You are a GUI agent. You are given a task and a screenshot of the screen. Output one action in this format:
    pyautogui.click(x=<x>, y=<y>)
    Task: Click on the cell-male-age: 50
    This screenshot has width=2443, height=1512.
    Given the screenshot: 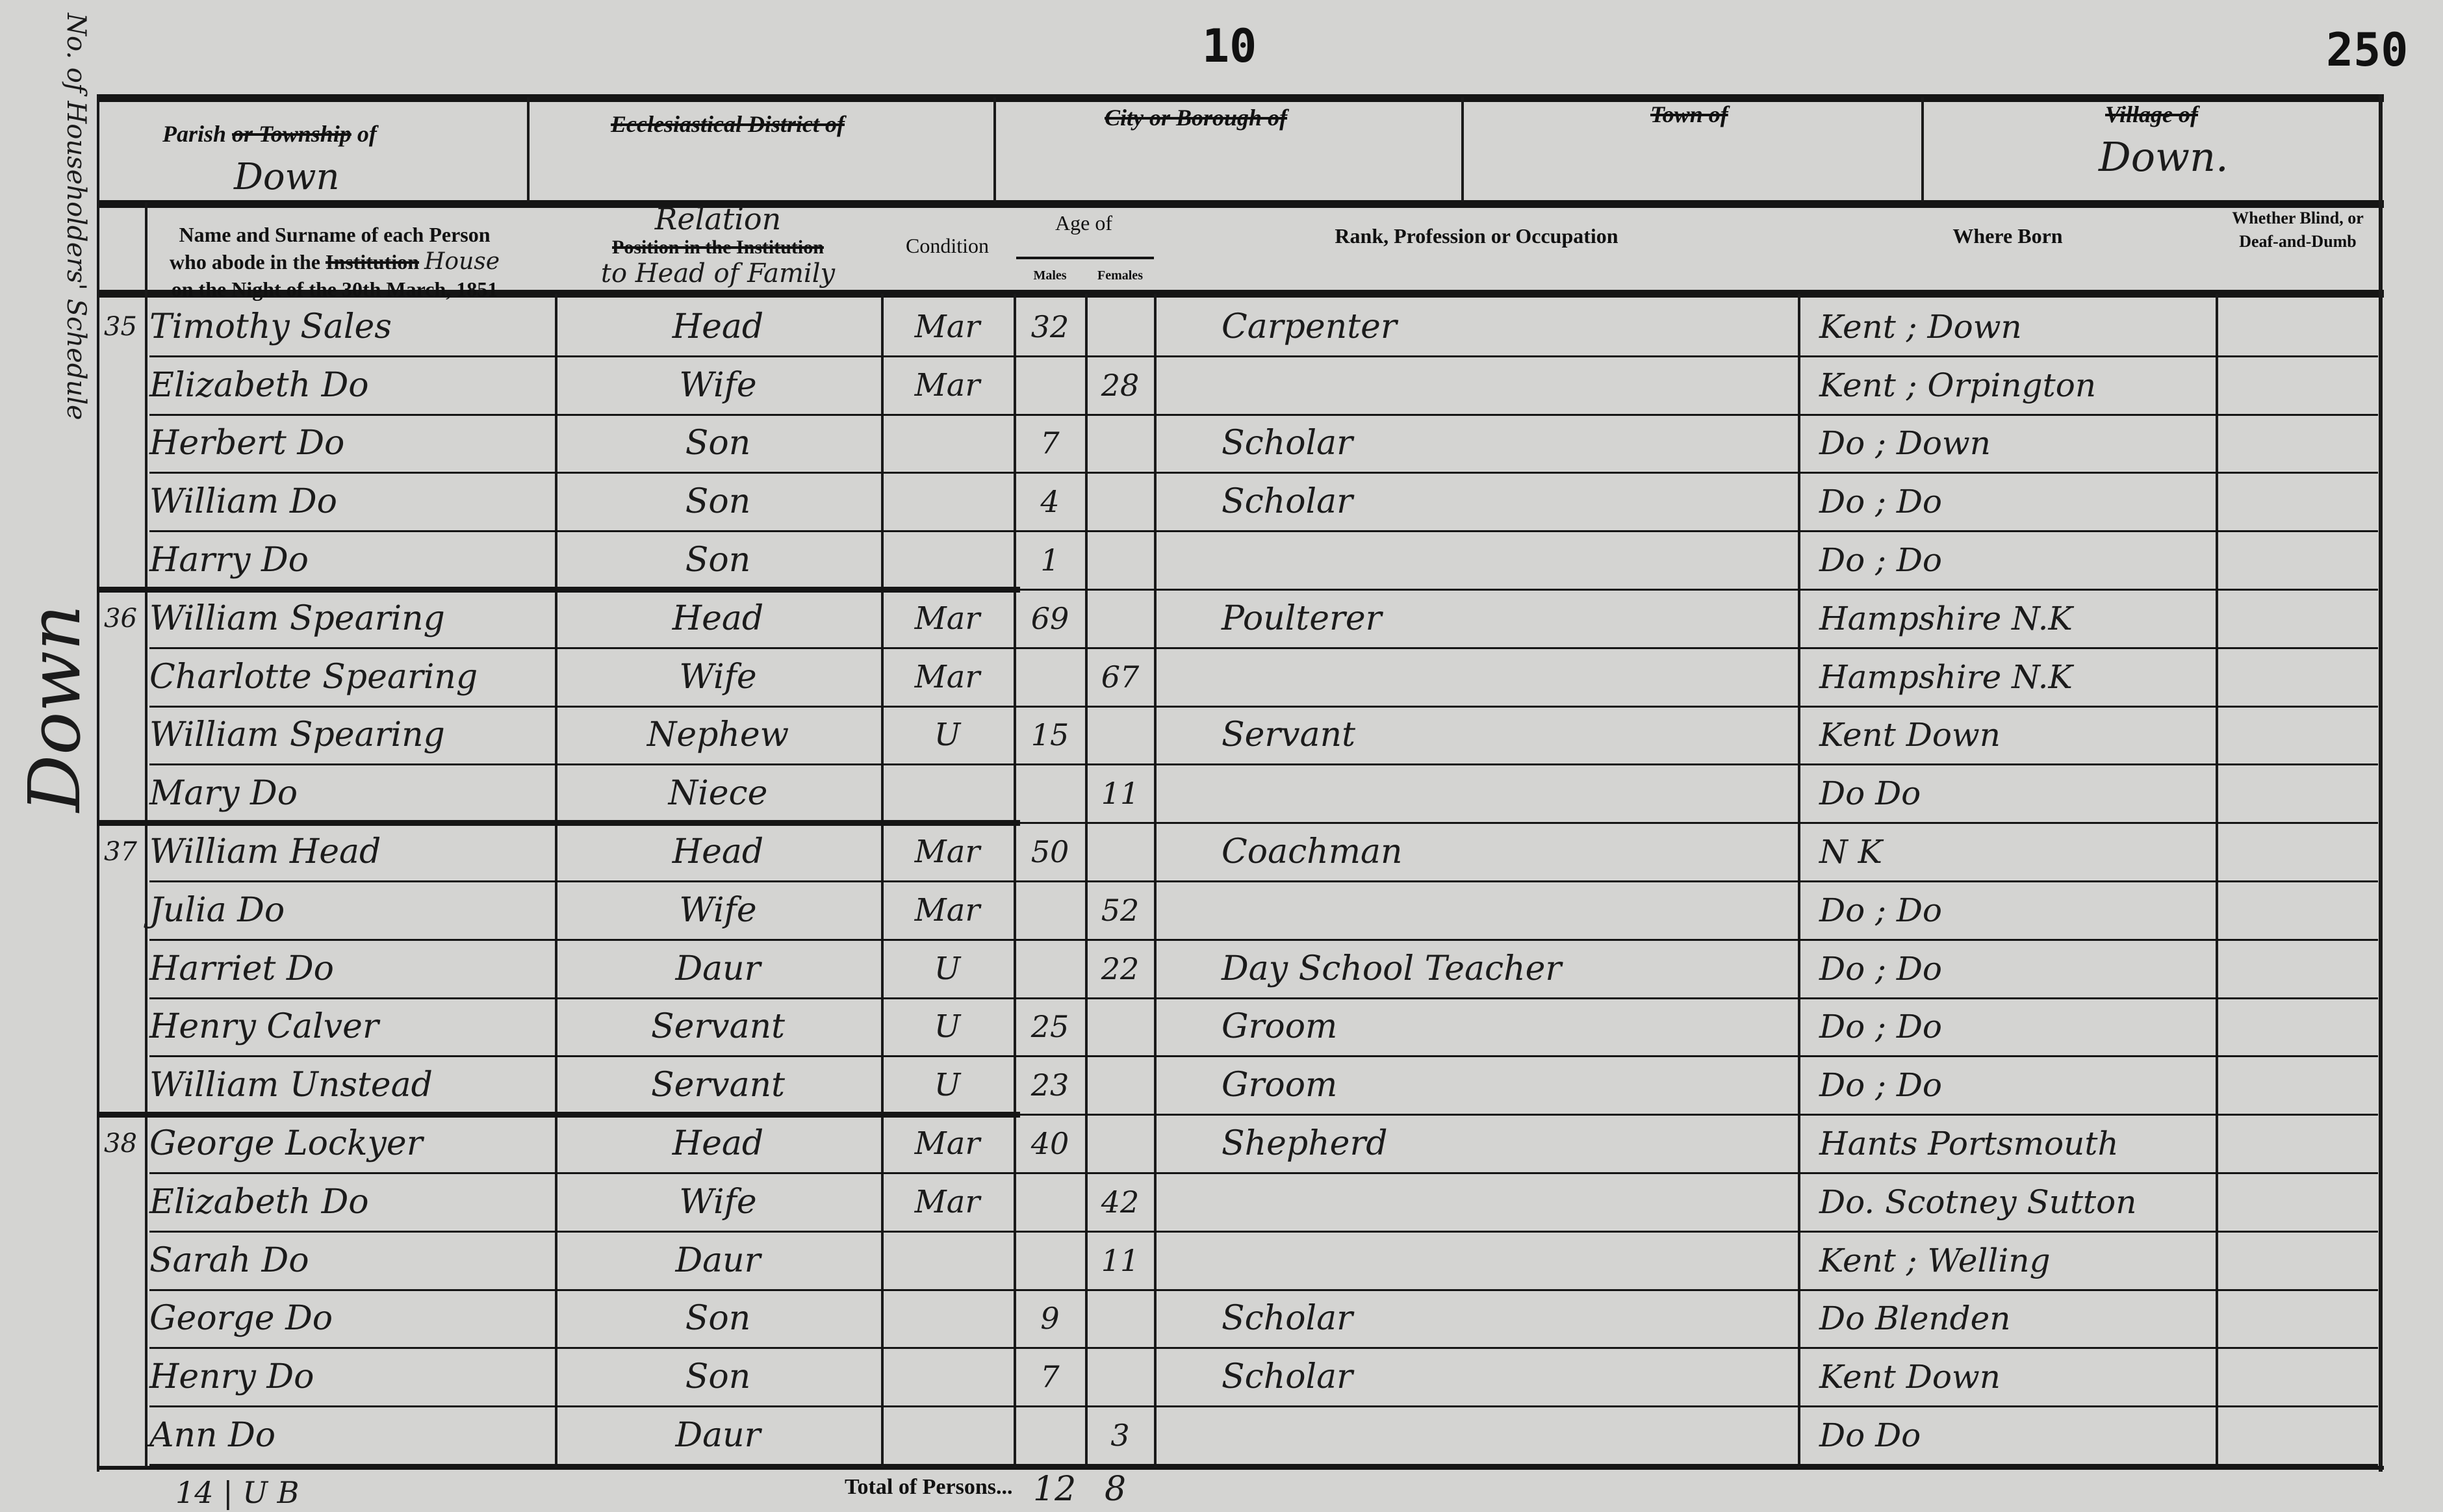 What is the action you would take?
    pyautogui.click(x=1049, y=852)
    